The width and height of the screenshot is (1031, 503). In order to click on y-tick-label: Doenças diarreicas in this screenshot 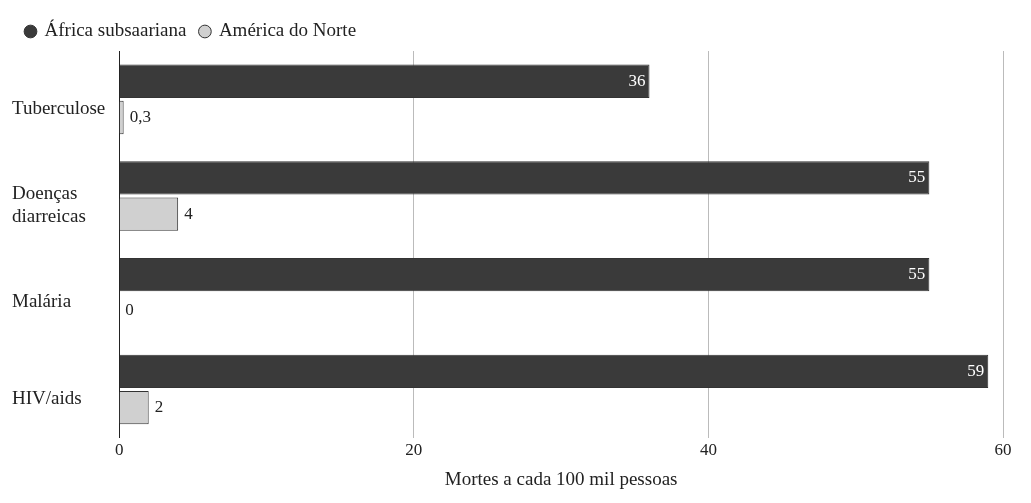, I will do `click(49, 204)`.